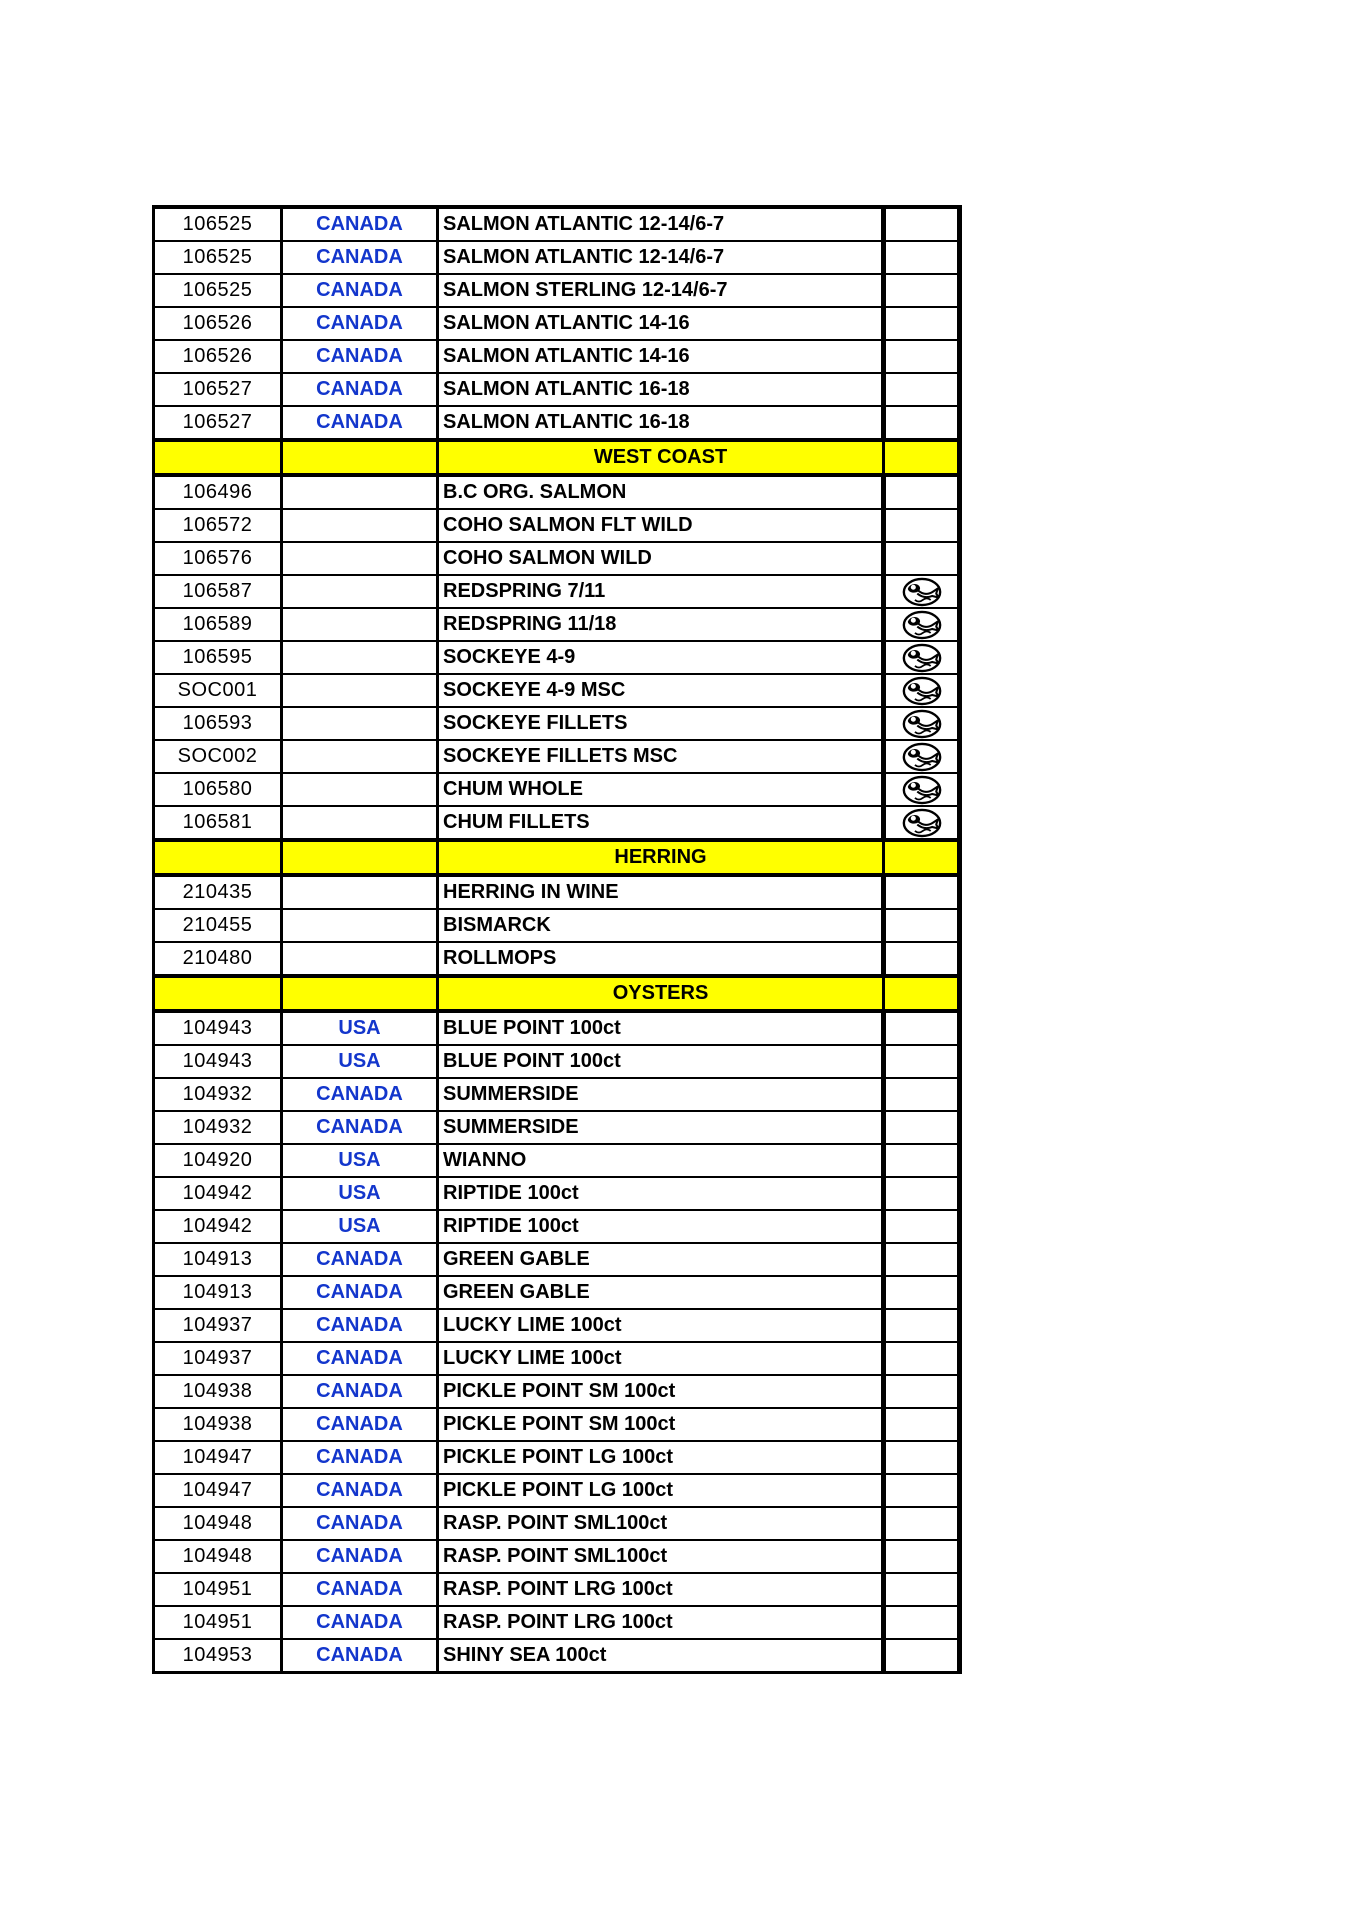 This screenshot has height=1921, width=1357. I want to click on section-header-row: HERRING, so click(556, 857).